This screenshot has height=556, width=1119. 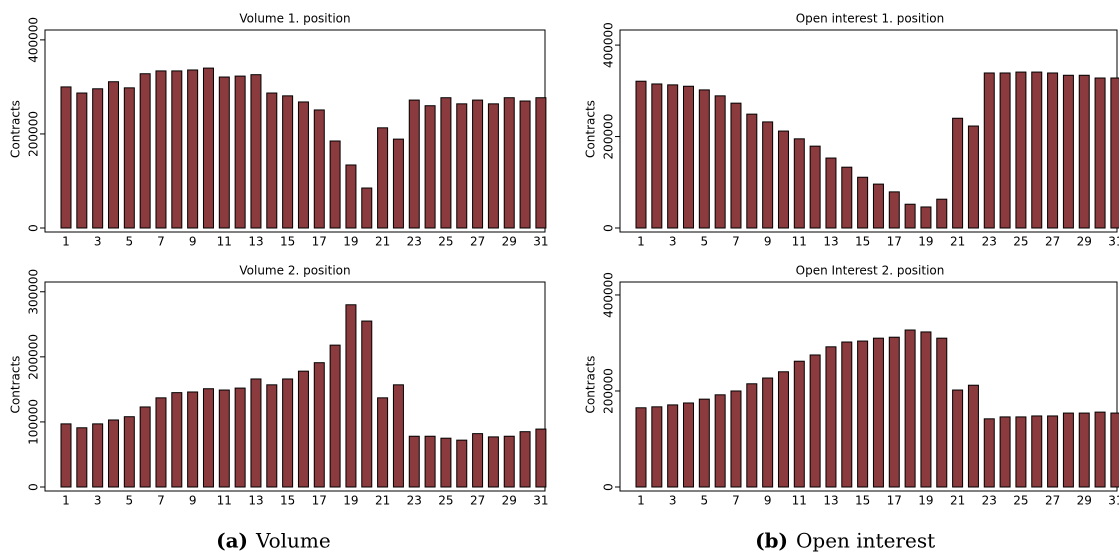 What do you see at coordinates (1020, 501) in the screenshot?
I see `x-tick-label: 25` at bounding box center [1020, 501].